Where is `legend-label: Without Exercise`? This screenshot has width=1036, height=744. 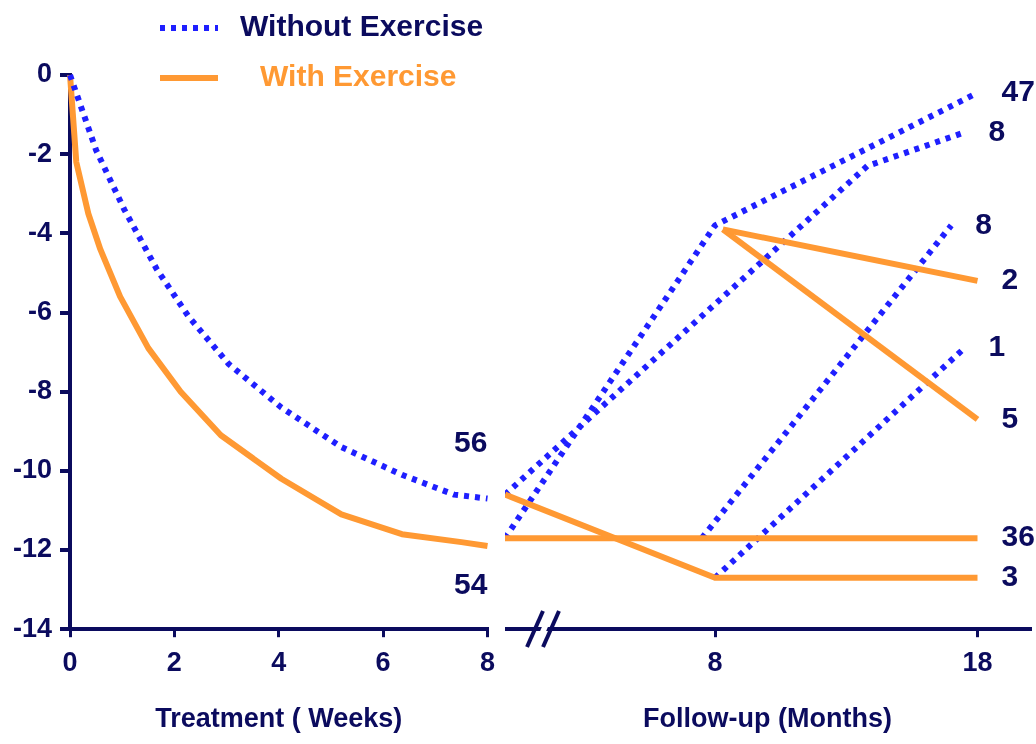 legend-label: Without Exercise is located at coordinates (362, 26).